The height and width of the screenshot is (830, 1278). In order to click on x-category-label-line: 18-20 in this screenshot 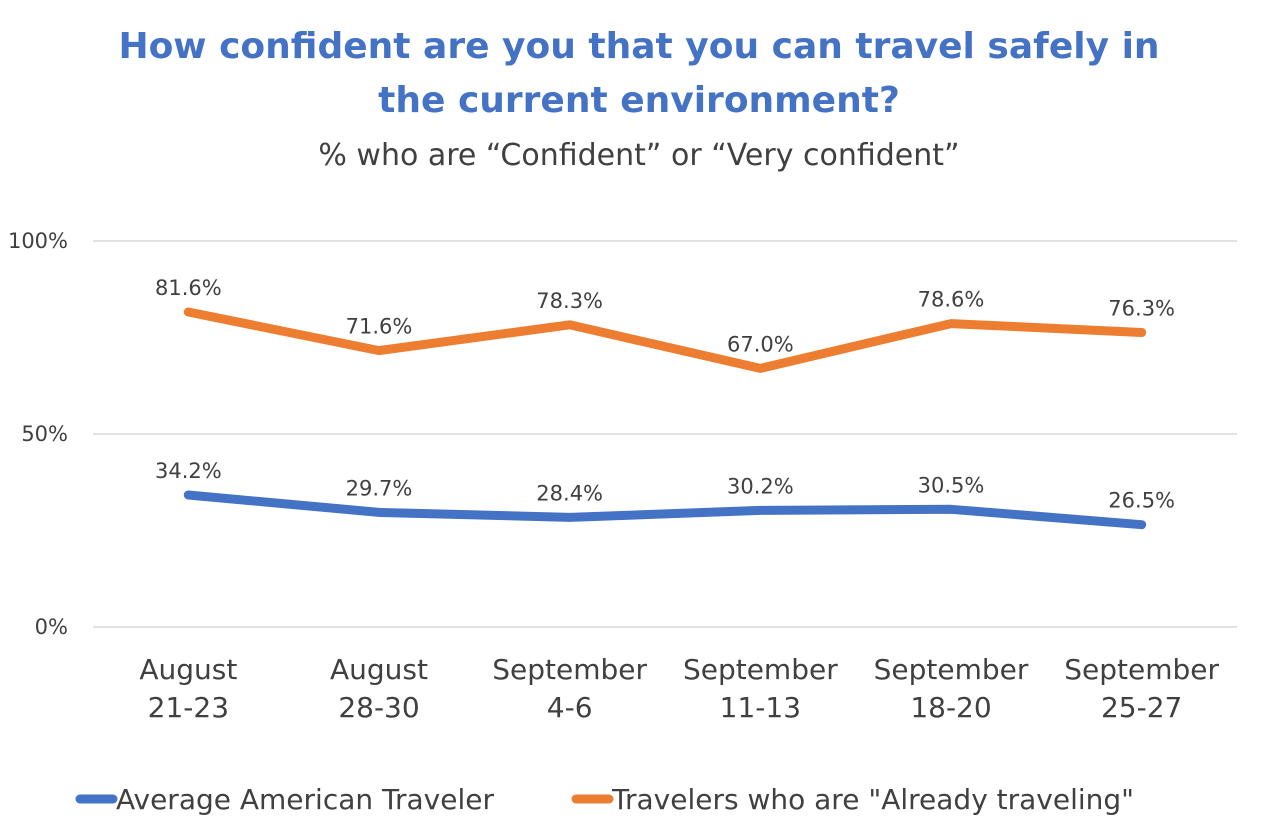, I will do `click(950, 707)`.